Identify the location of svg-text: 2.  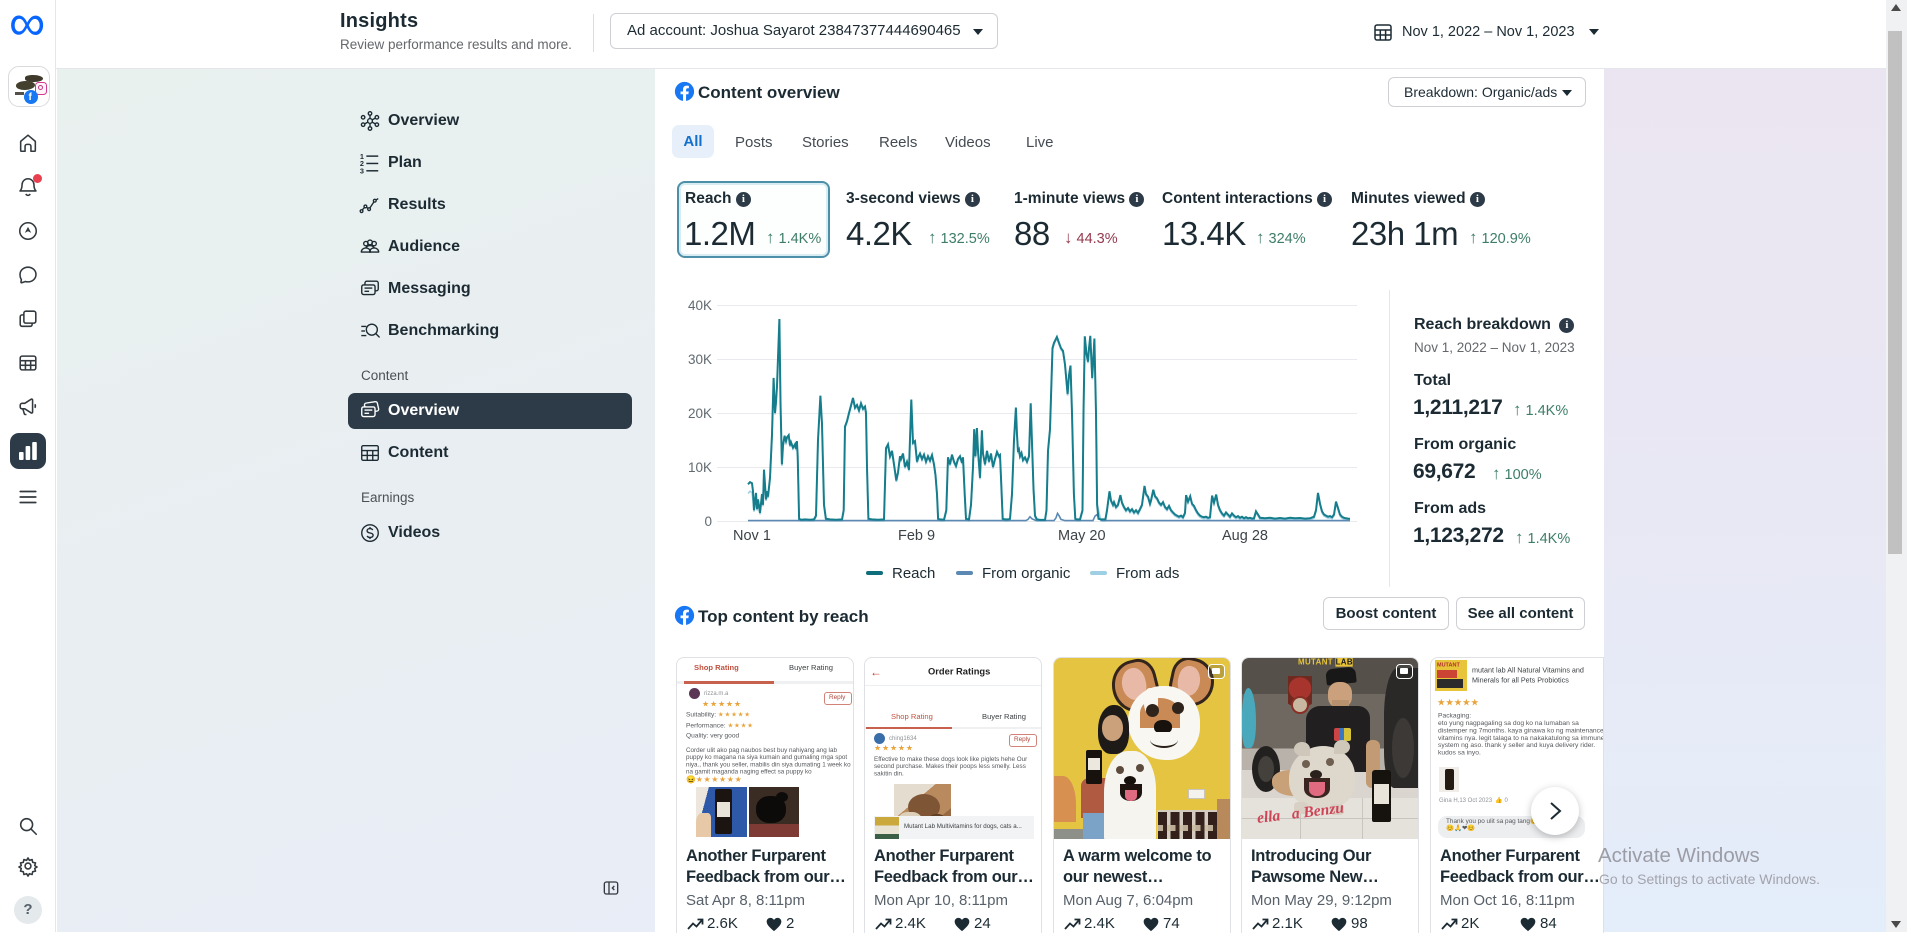
(362, 163).